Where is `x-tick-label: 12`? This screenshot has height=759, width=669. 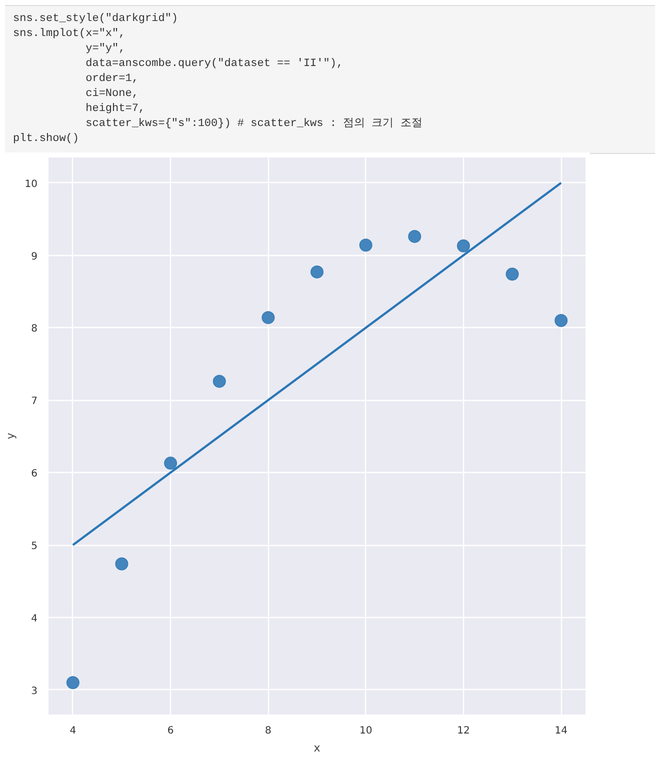 x-tick-label: 12 is located at coordinates (463, 731).